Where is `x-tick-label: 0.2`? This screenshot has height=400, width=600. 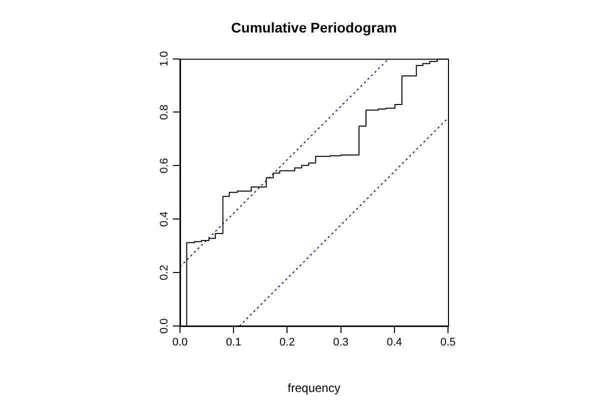 x-tick-label: 0.2 is located at coordinates (287, 342).